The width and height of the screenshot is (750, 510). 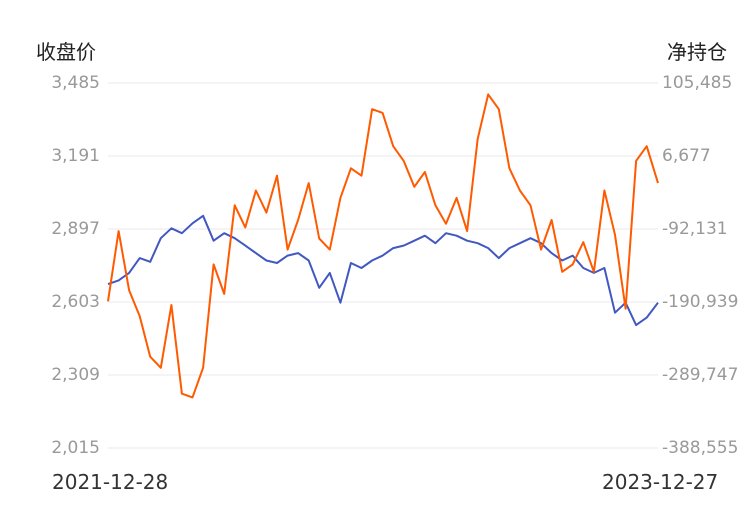 I want to click on right-tick-label: -289,747, so click(x=700, y=375).